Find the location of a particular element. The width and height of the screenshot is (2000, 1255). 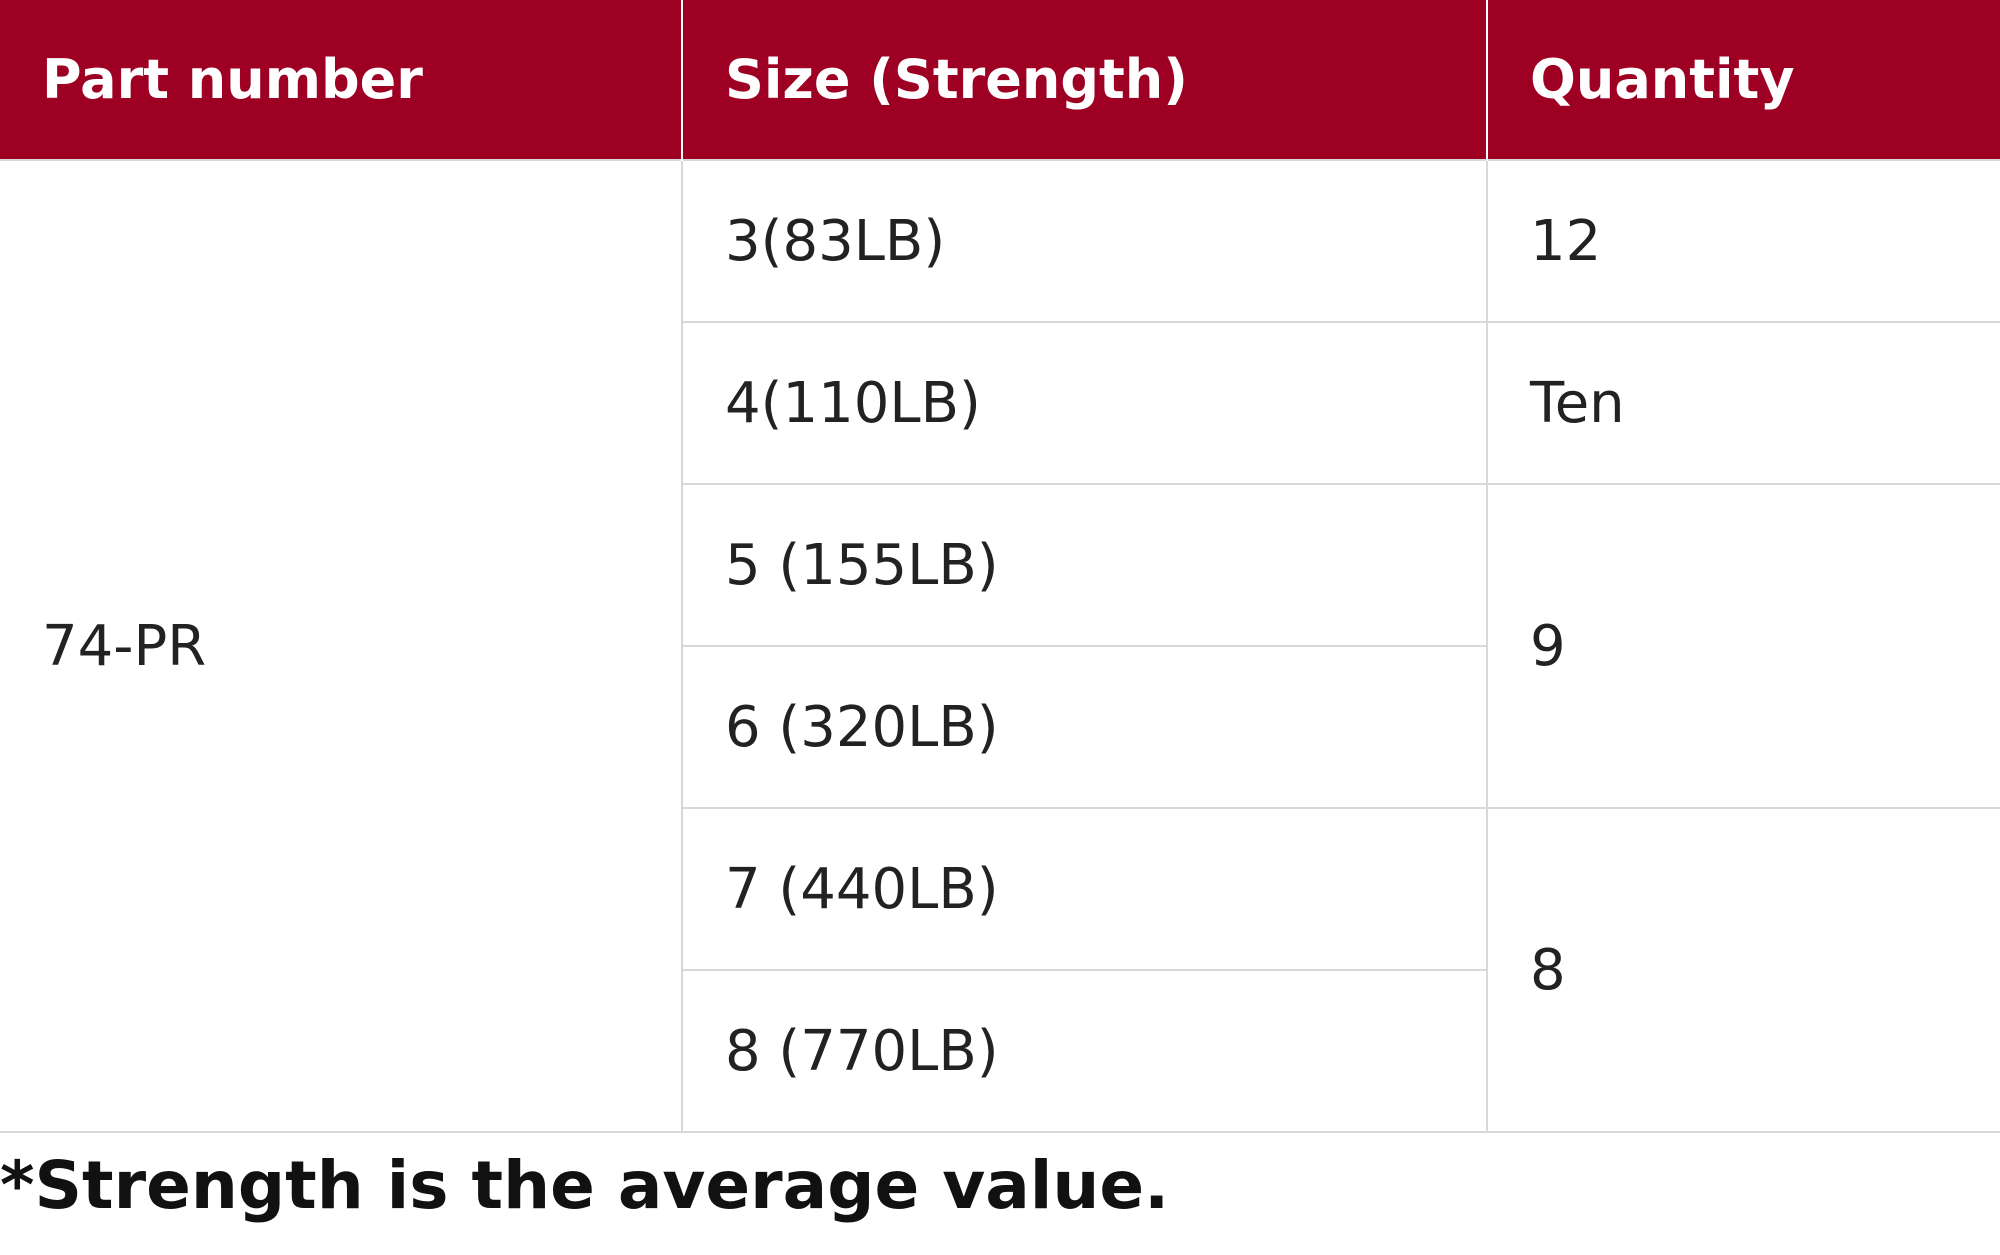

row: 4(110LB) Ten is located at coordinates (1000, 403).